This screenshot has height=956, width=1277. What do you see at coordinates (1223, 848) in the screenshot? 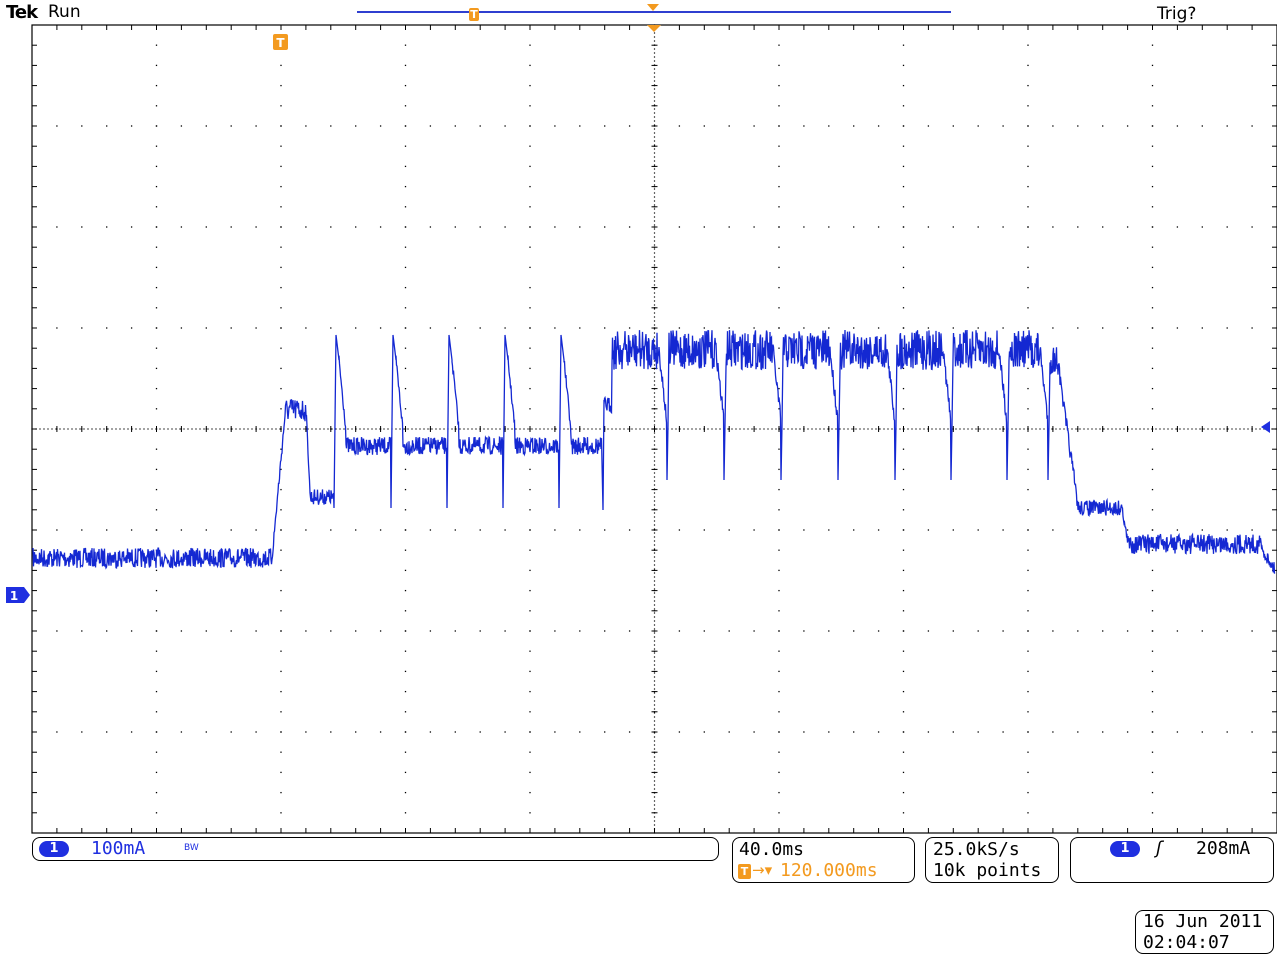
I see `trigger-level: 208mA` at bounding box center [1223, 848].